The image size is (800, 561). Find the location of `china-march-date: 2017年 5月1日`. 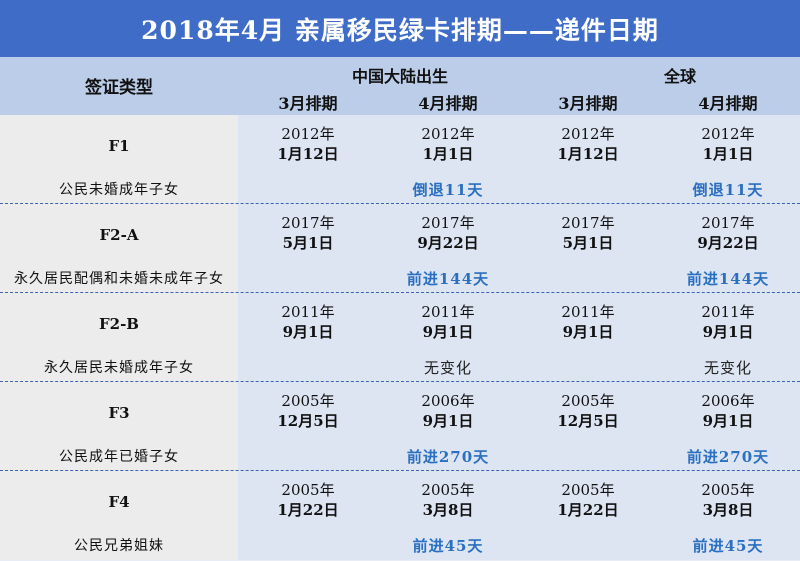

china-march-date: 2017年 5月1日 is located at coordinates (308, 233).